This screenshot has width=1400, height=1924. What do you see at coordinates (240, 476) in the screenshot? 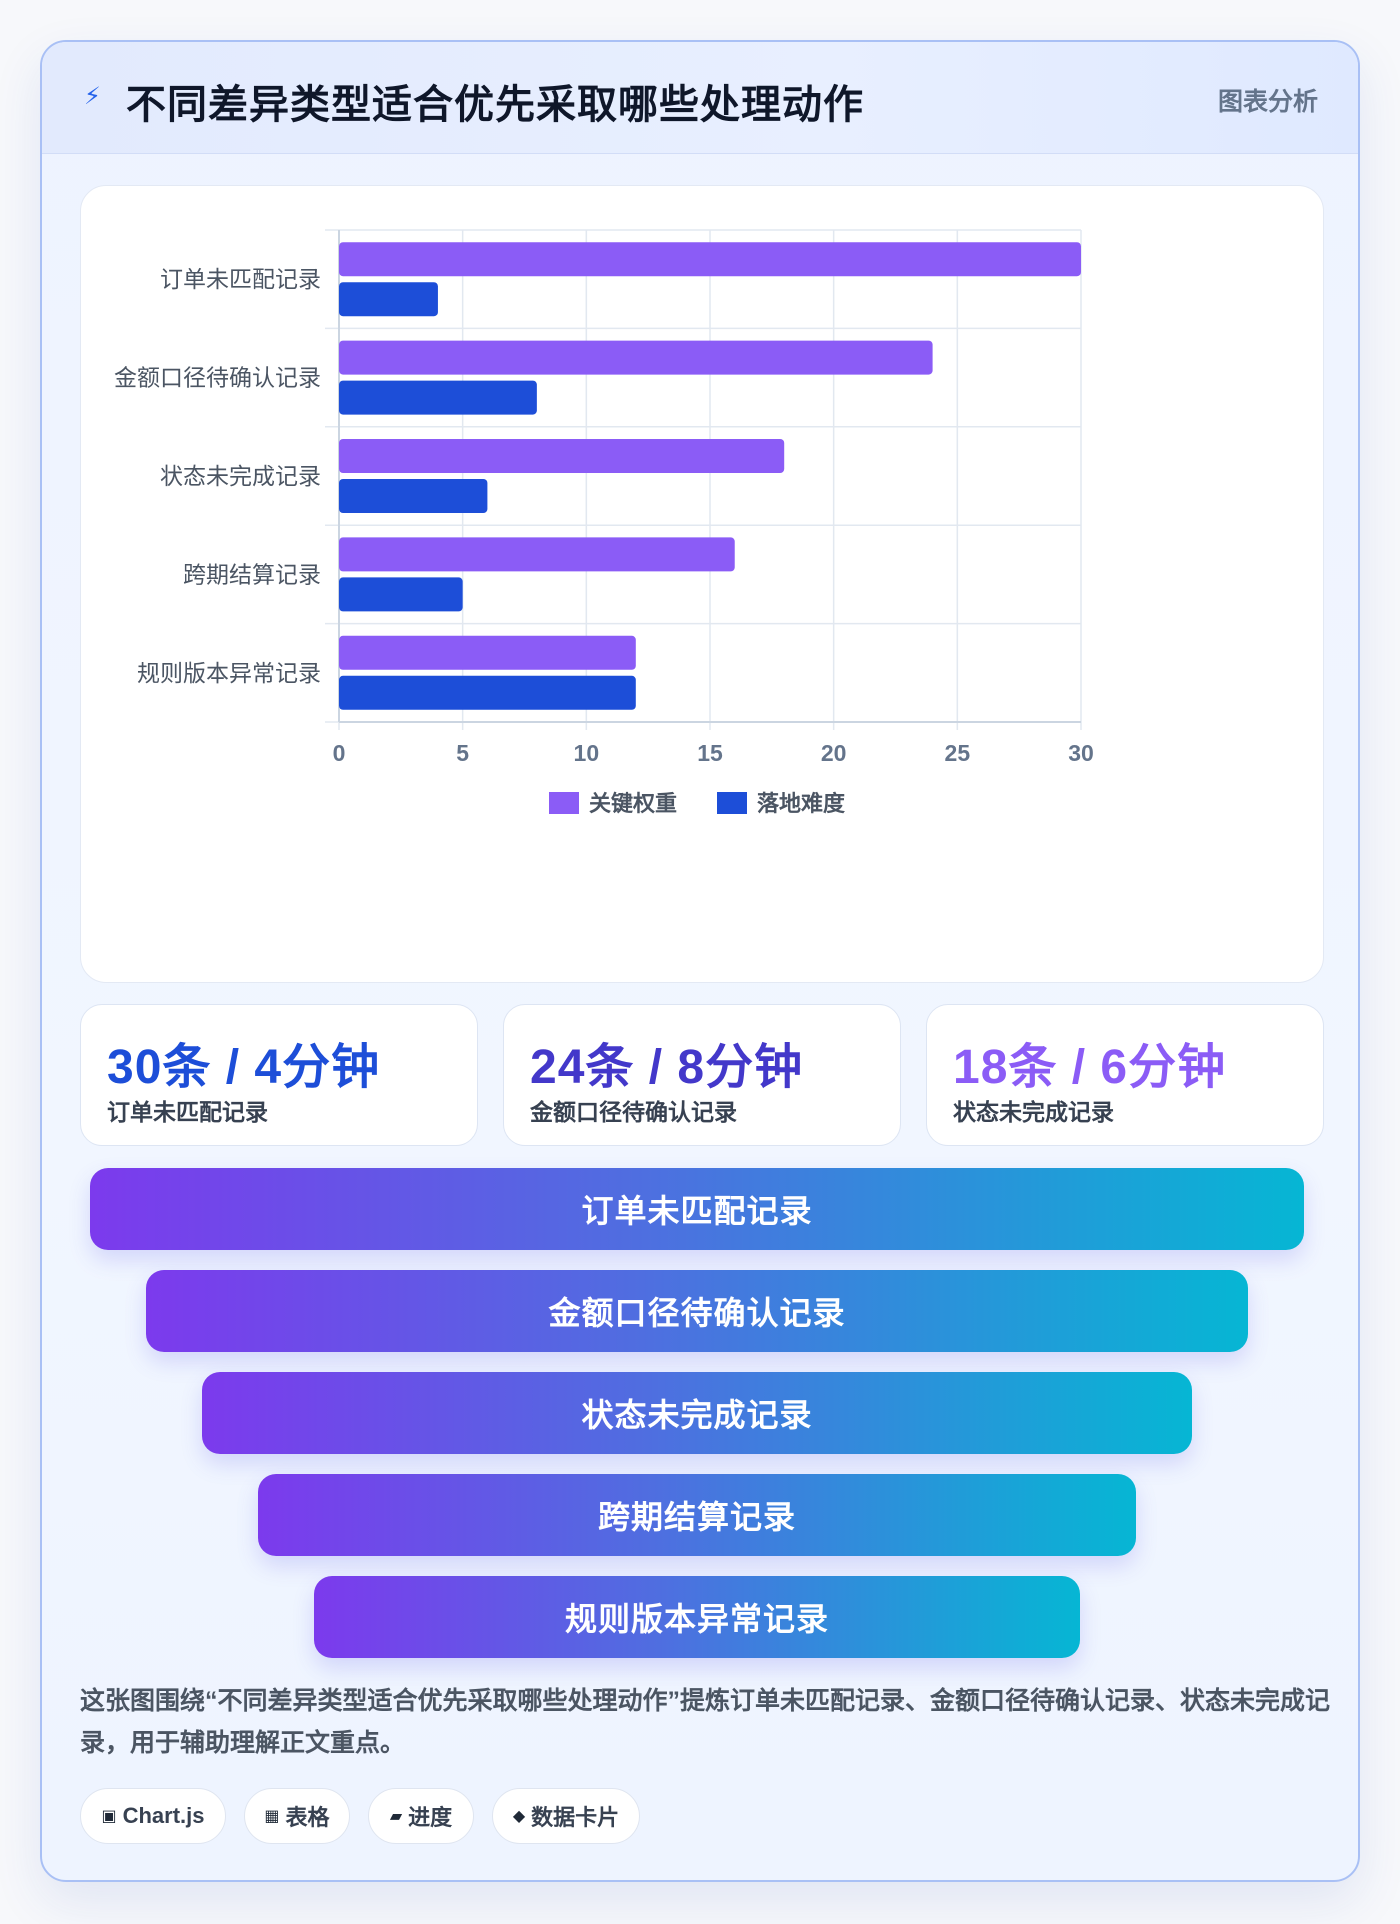
I see `y-tick-label: 状态未完成记录` at bounding box center [240, 476].